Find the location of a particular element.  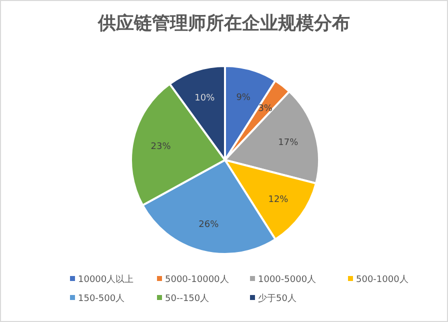

data-label: 26% is located at coordinates (209, 225).